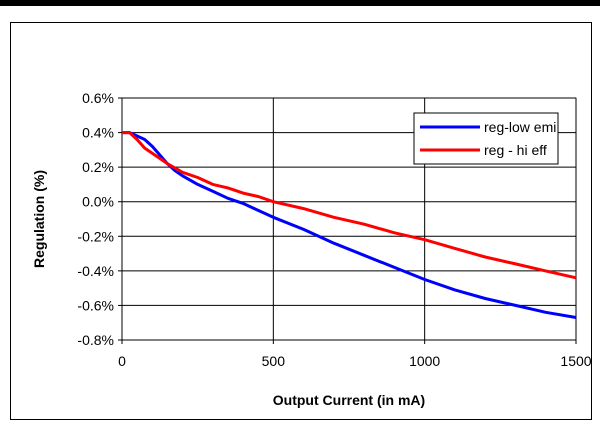  Describe the element at coordinates (95, 271) in the screenshot. I see `y-tick-label: -0.4%` at that location.